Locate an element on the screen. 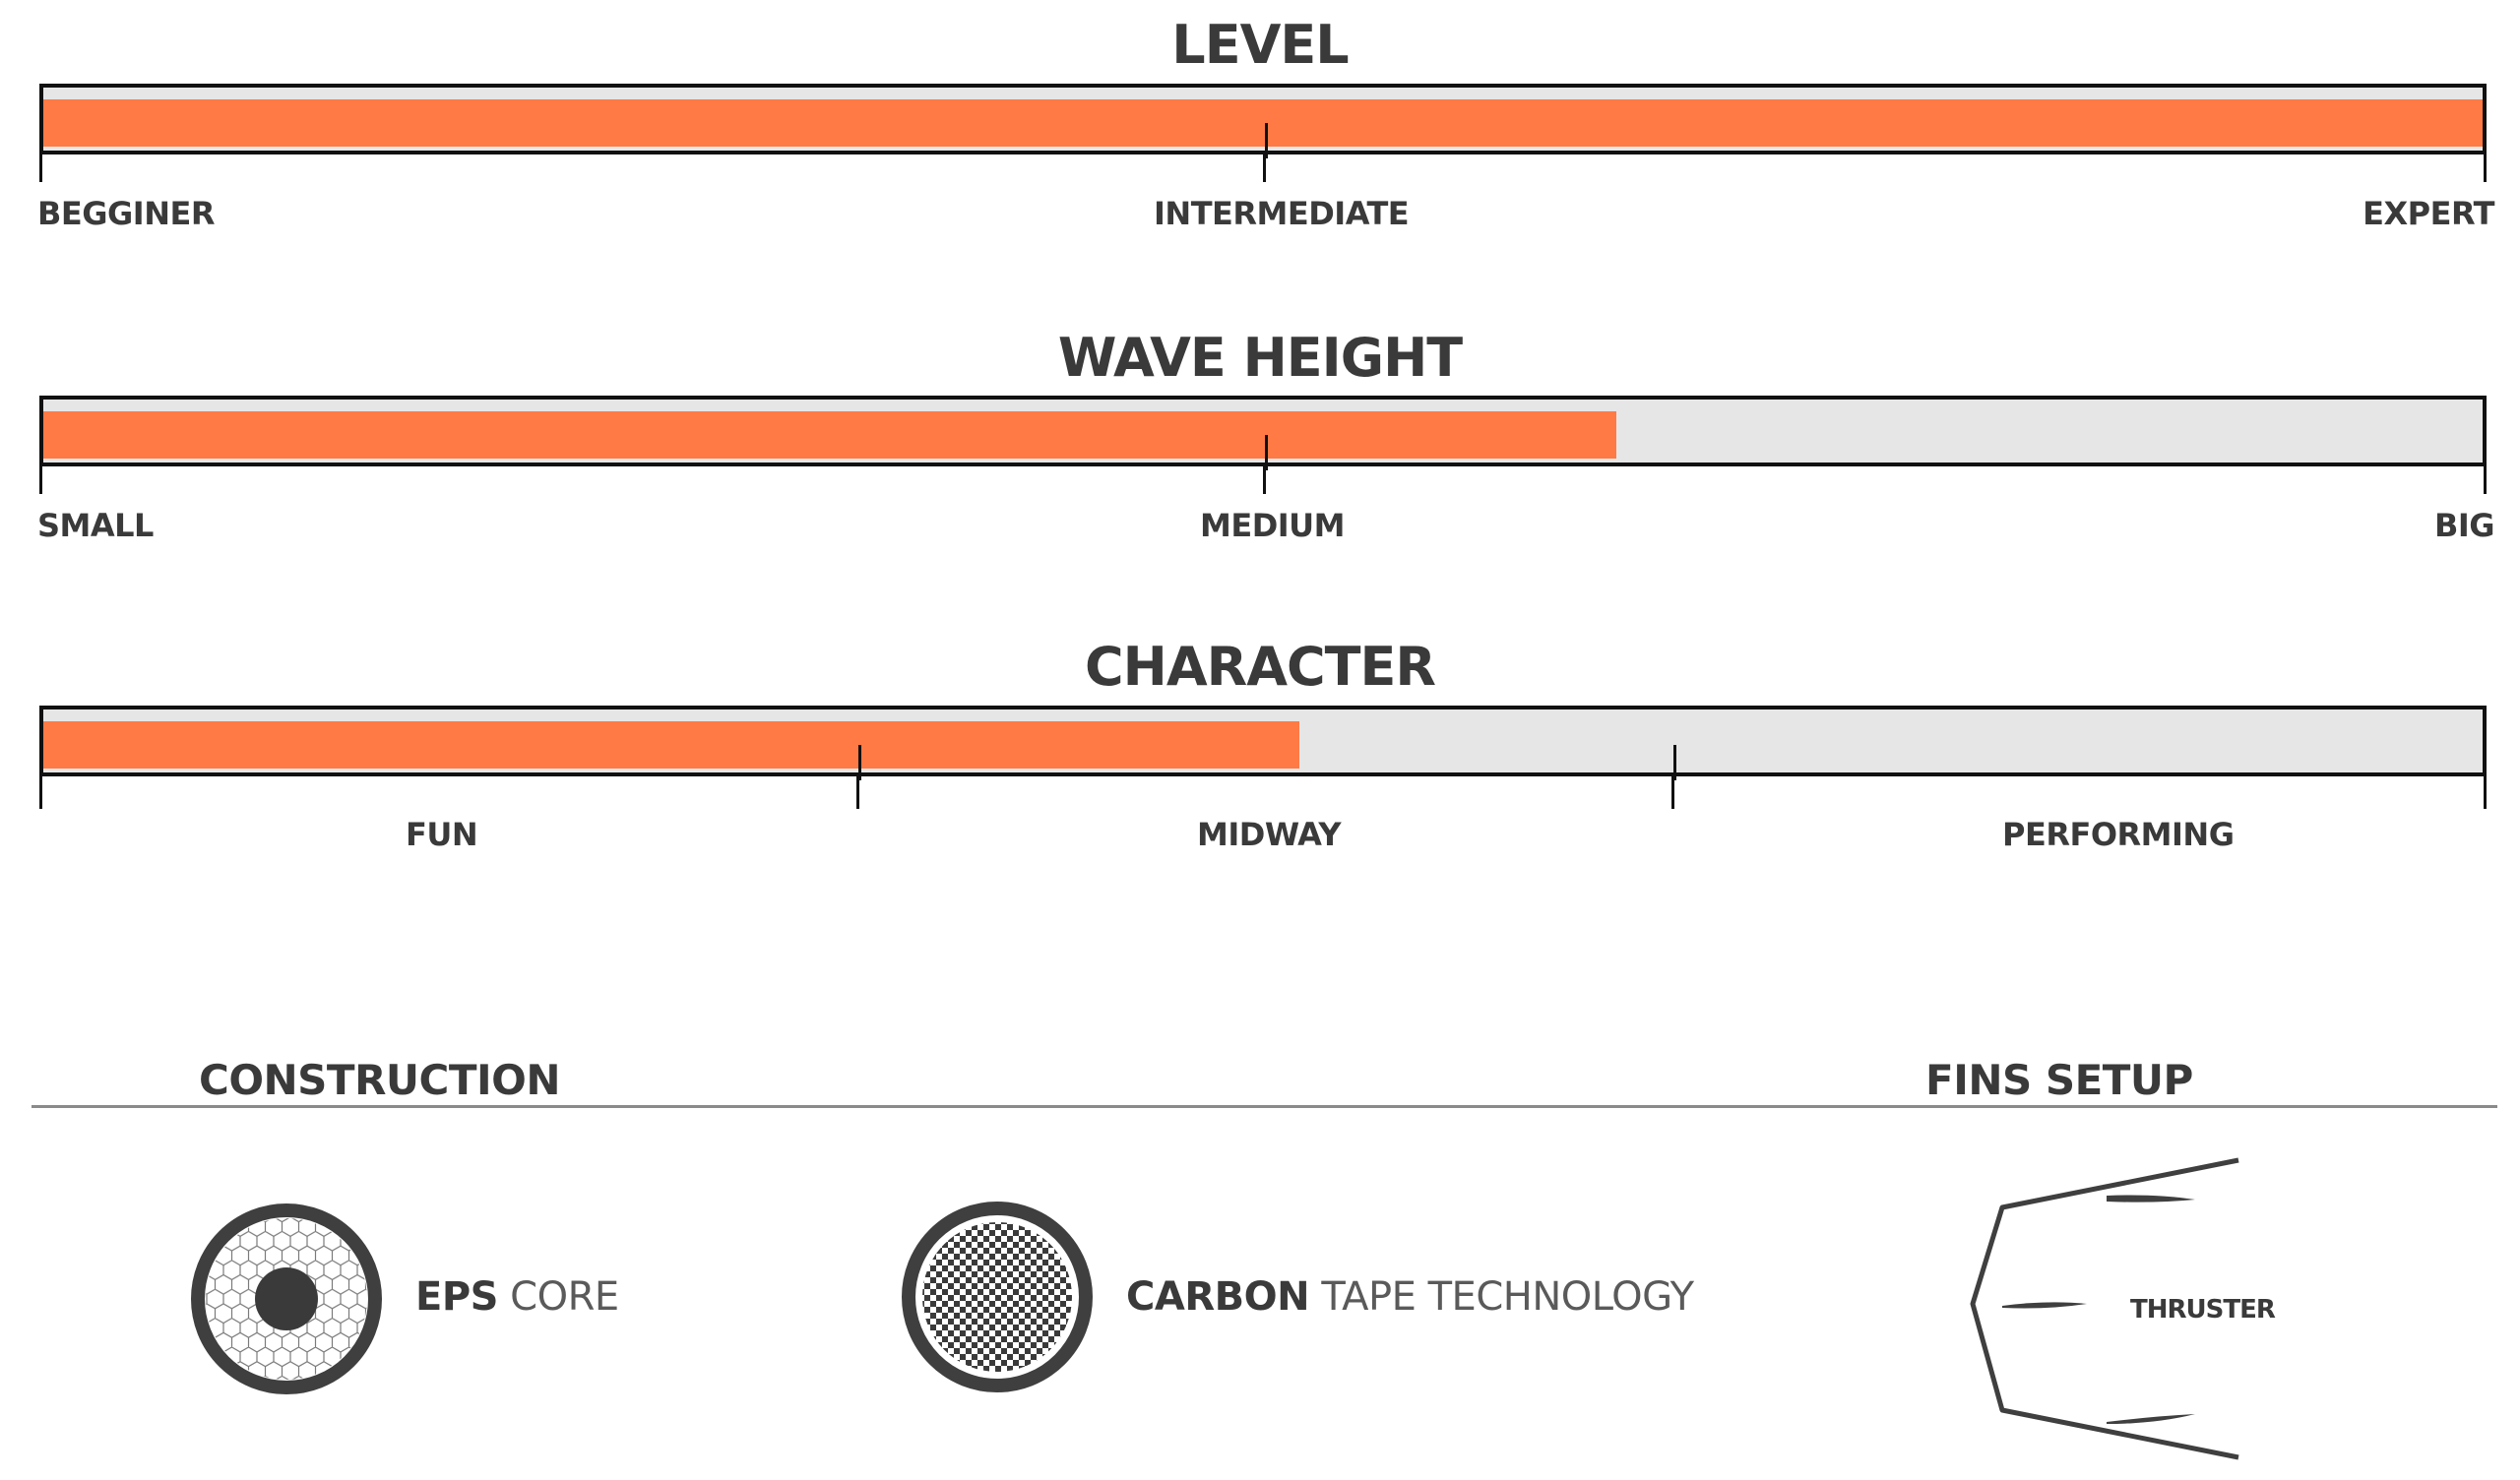 The width and height of the screenshot is (2520, 1480). section-divider is located at coordinates (1264, 1107).